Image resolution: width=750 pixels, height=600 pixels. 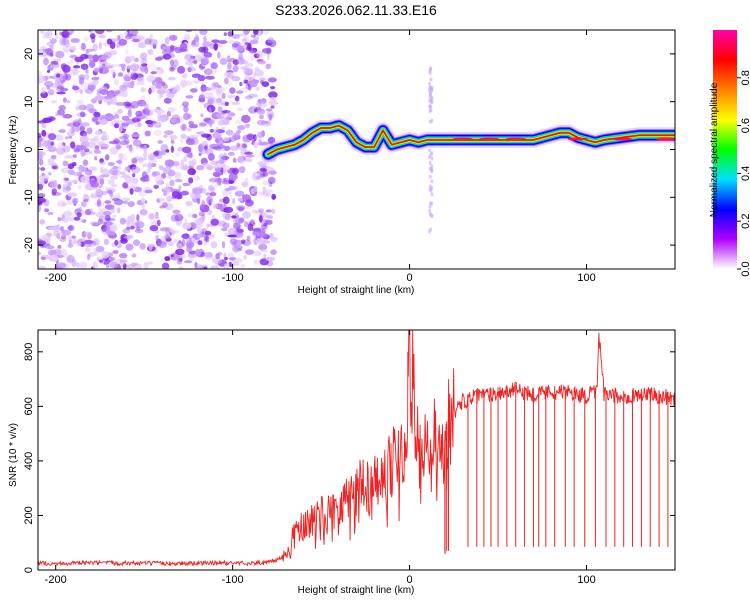 What do you see at coordinates (586, 278) in the screenshot?
I see `spectrogram-xtick-label: 100` at bounding box center [586, 278].